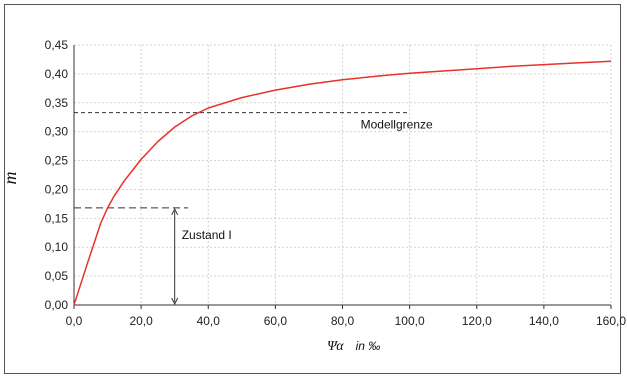 The height and width of the screenshot is (379, 627). Describe the element at coordinates (368, 346) in the screenshot. I see `x-axis-label-unit: in ‰` at that location.